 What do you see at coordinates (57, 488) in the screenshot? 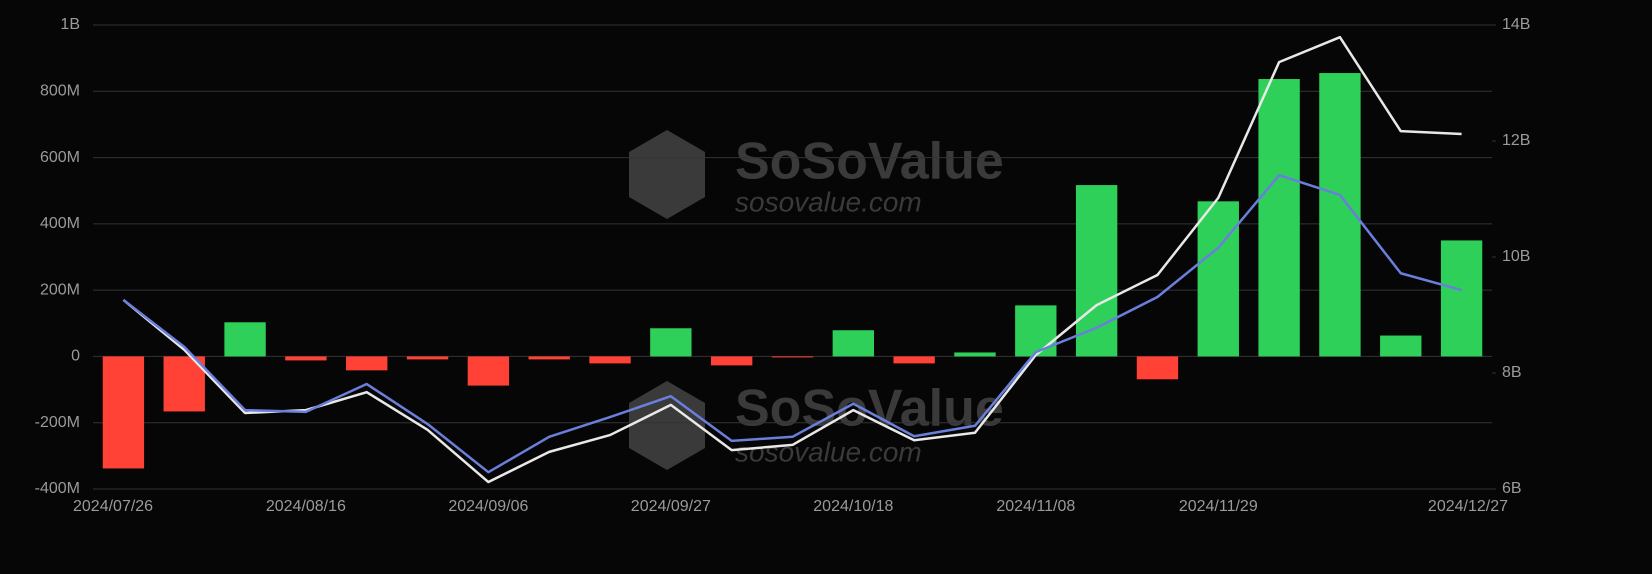
I see `y-tick-label: -400M` at bounding box center [57, 488].